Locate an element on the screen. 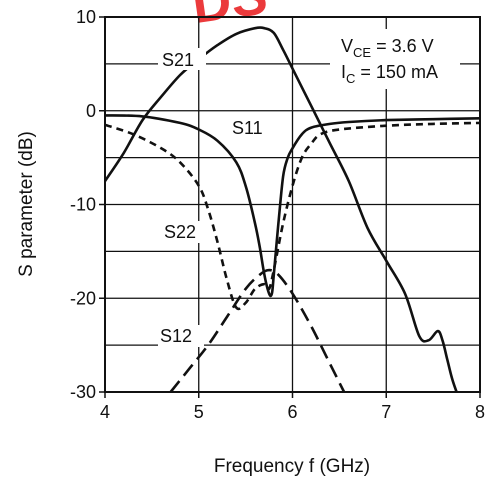 This screenshot has width=488, height=478. y-tick-label: 0 is located at coordinates (91, 111).